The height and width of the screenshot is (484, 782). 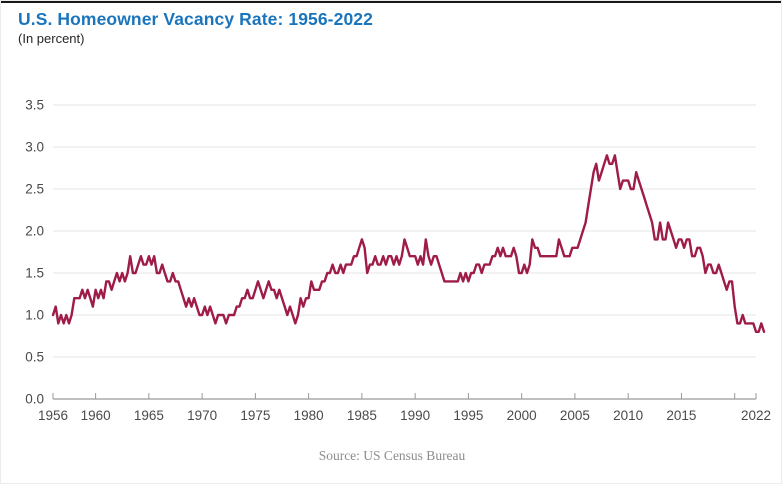 I want to click on y-axis-tick-label: 3.5, so click(x=34, y=105).